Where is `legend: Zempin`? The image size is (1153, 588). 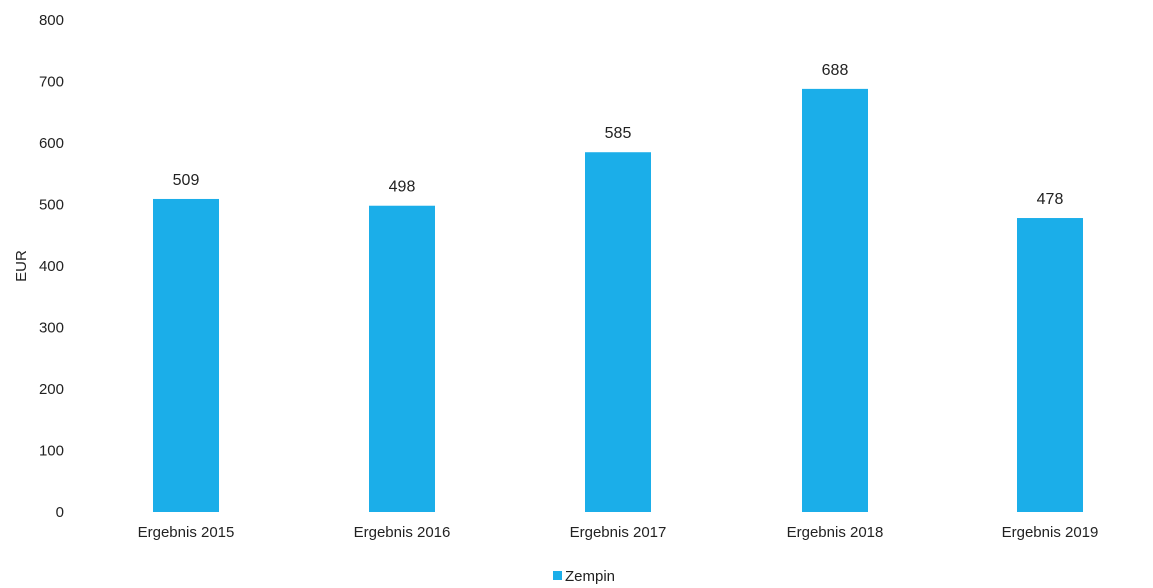 legend: Zempin is located at coordinates (584, 576).